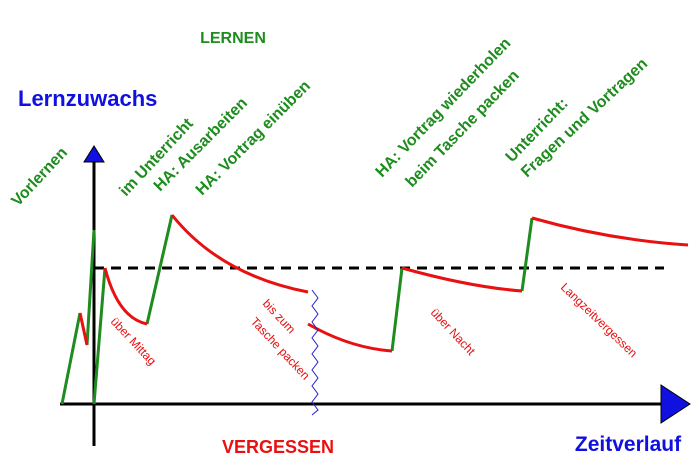  Describe the element at coordinates (278, 447) in the screenshot. I see `footer-title: VERGESSEN` at that location.